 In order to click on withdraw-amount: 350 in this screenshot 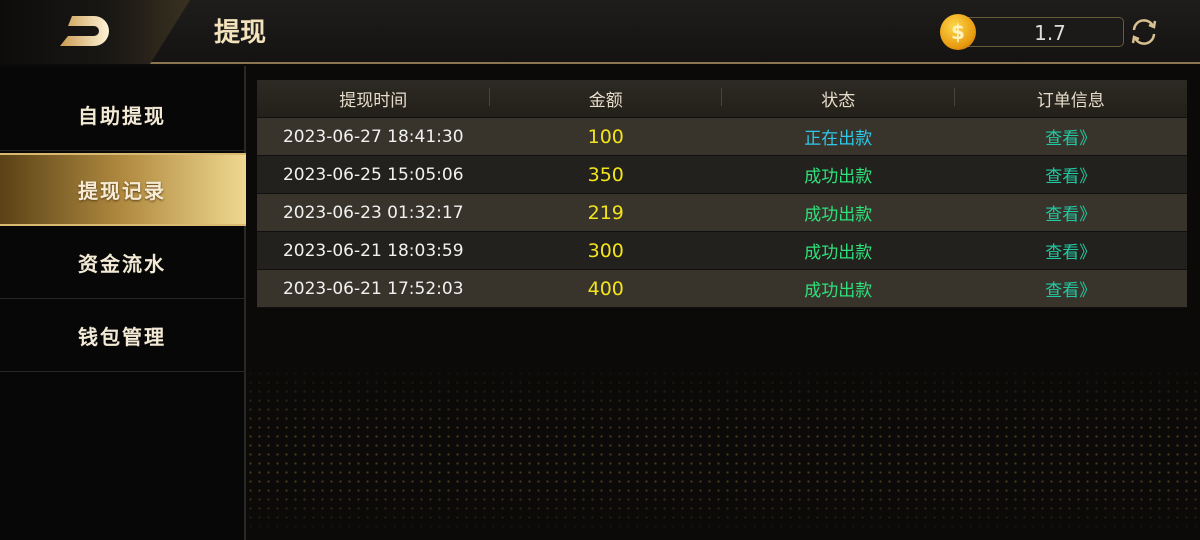, I will do `click(605, 174)`.